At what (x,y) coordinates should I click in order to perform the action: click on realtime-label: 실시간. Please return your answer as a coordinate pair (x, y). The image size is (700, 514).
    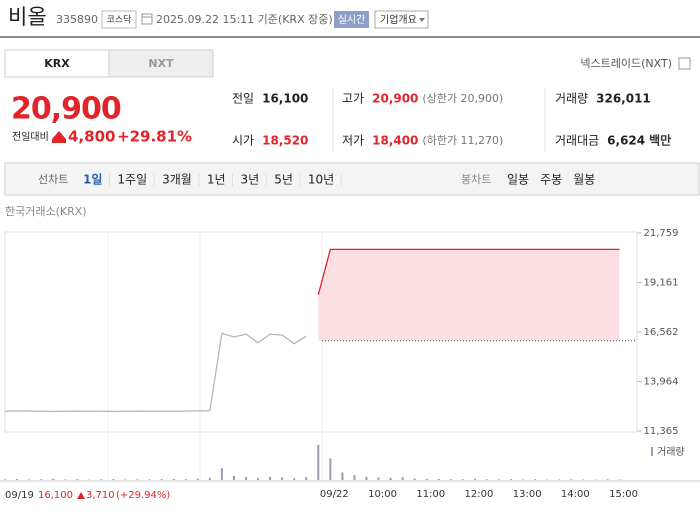
    Looking at the image, I should click on (352, 20).